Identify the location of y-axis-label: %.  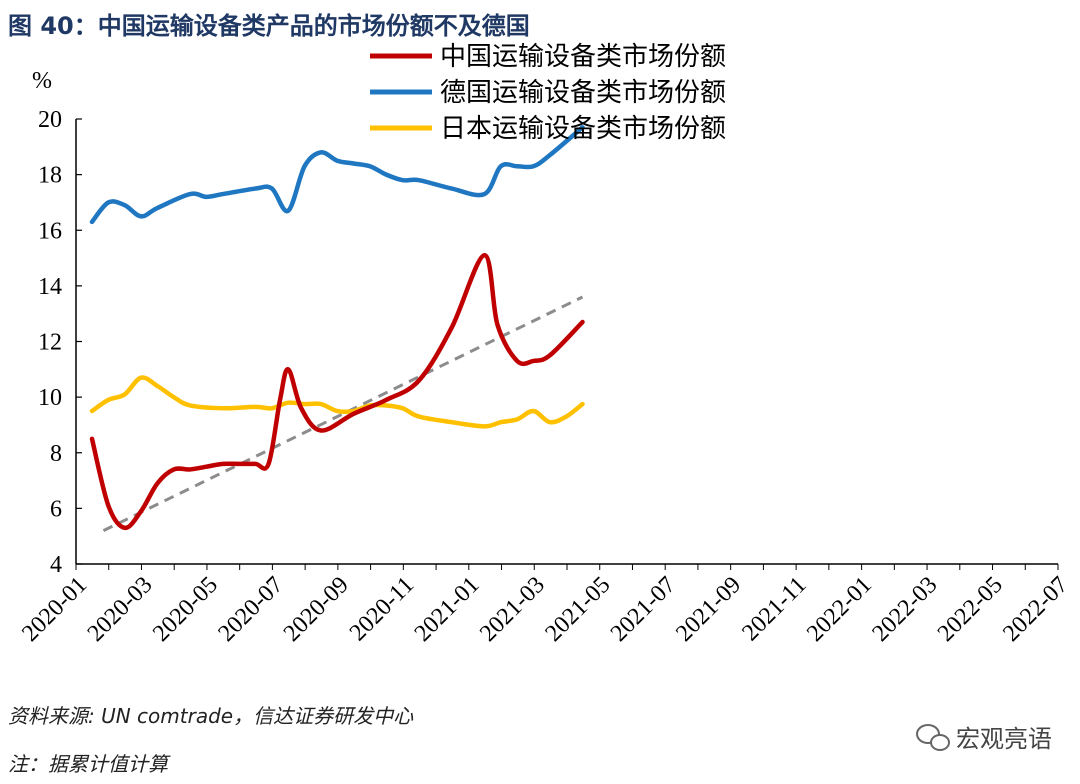
(42, 81).